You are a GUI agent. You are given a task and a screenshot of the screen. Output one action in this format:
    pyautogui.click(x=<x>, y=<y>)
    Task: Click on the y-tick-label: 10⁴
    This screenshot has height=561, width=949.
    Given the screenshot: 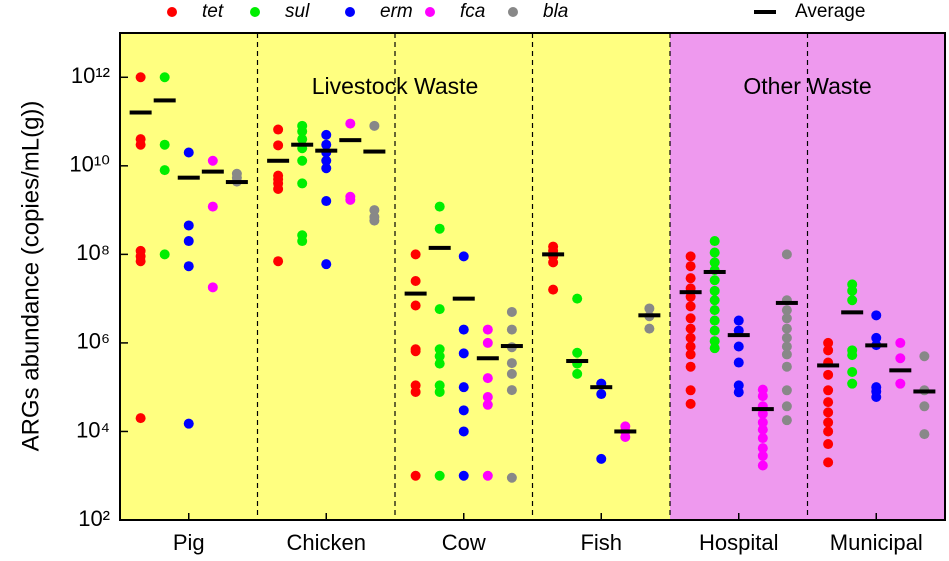 What is the action you would take?
    pyautogui.click(x=93, y=429)
    